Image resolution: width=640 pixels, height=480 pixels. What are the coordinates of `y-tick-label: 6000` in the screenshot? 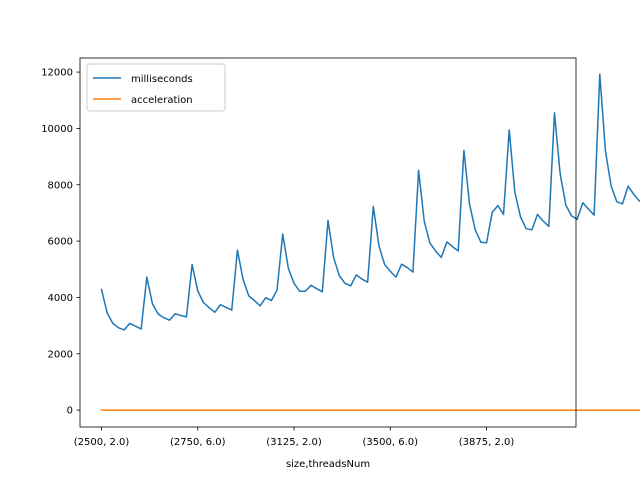 It's located at (60, 242).